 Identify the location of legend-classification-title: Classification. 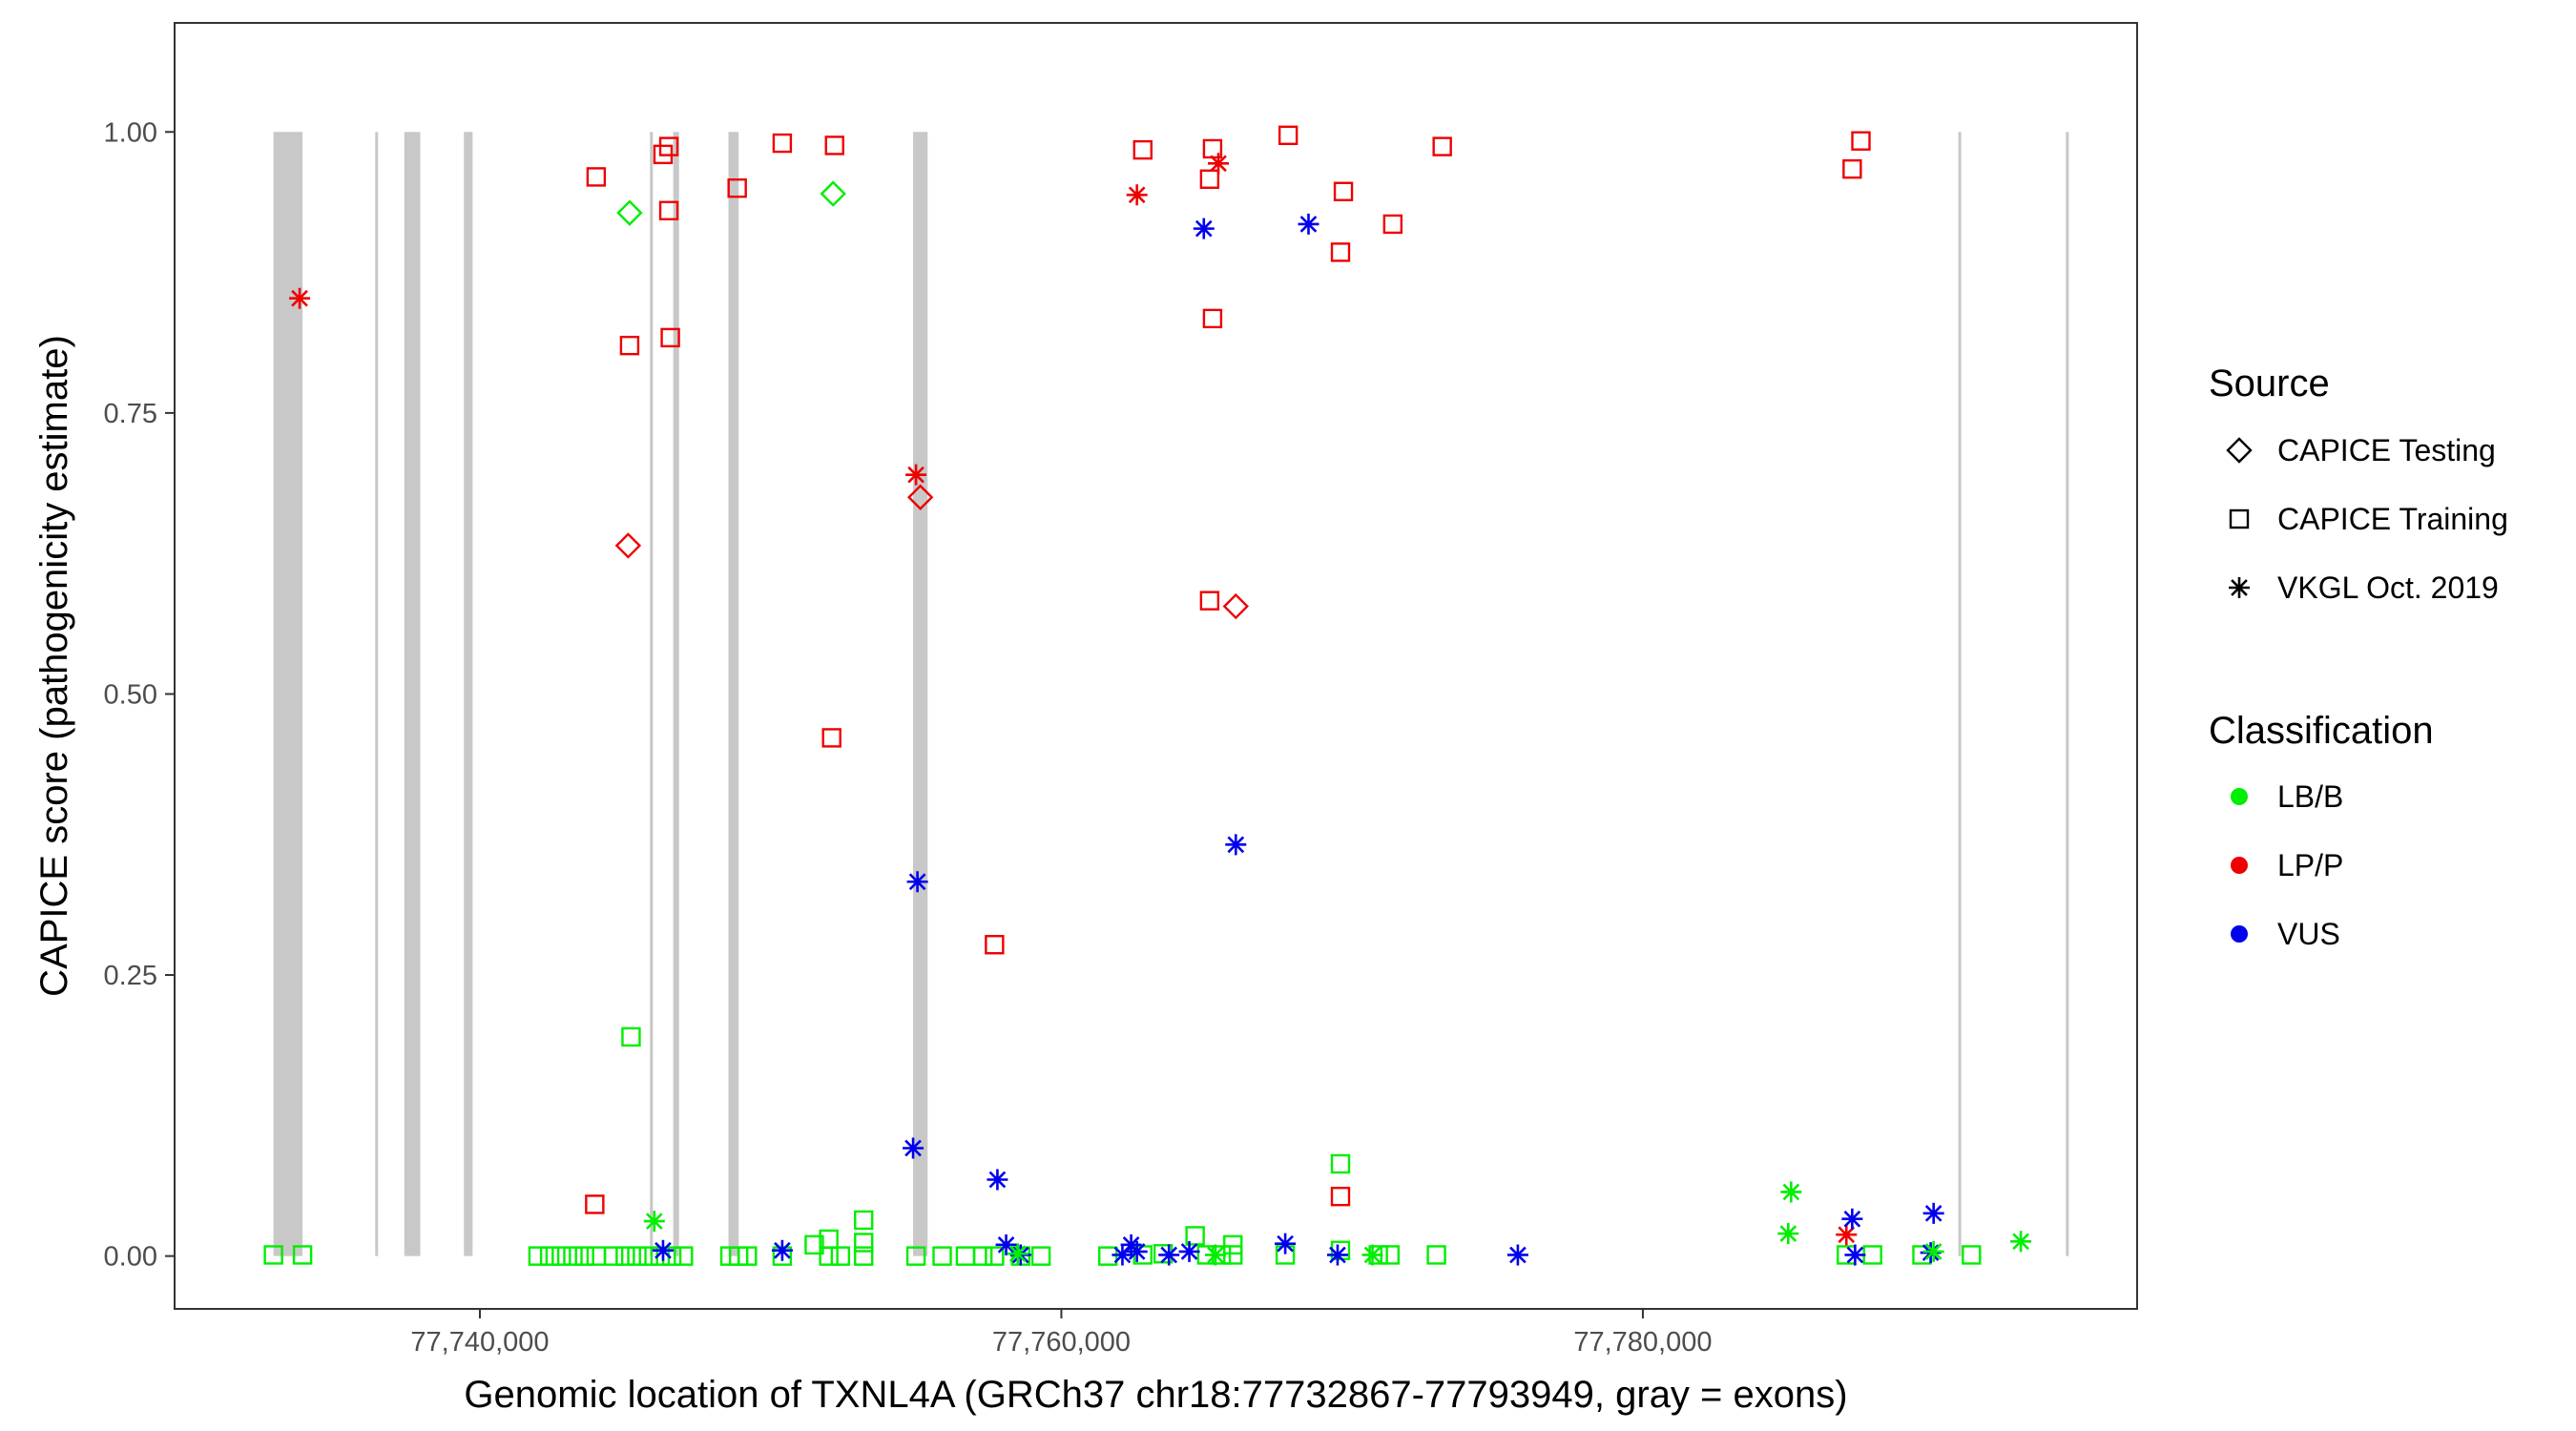
(2321, 731).